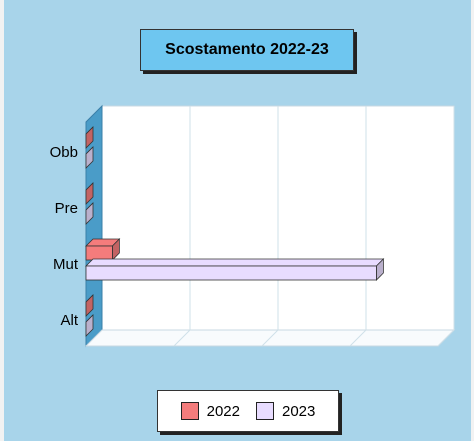 The width and height of the screenshot is (474, 441). Describe the element at coordinates (223, 411) in the screenshot. I see `legend-label-2022: 2022` at that location.